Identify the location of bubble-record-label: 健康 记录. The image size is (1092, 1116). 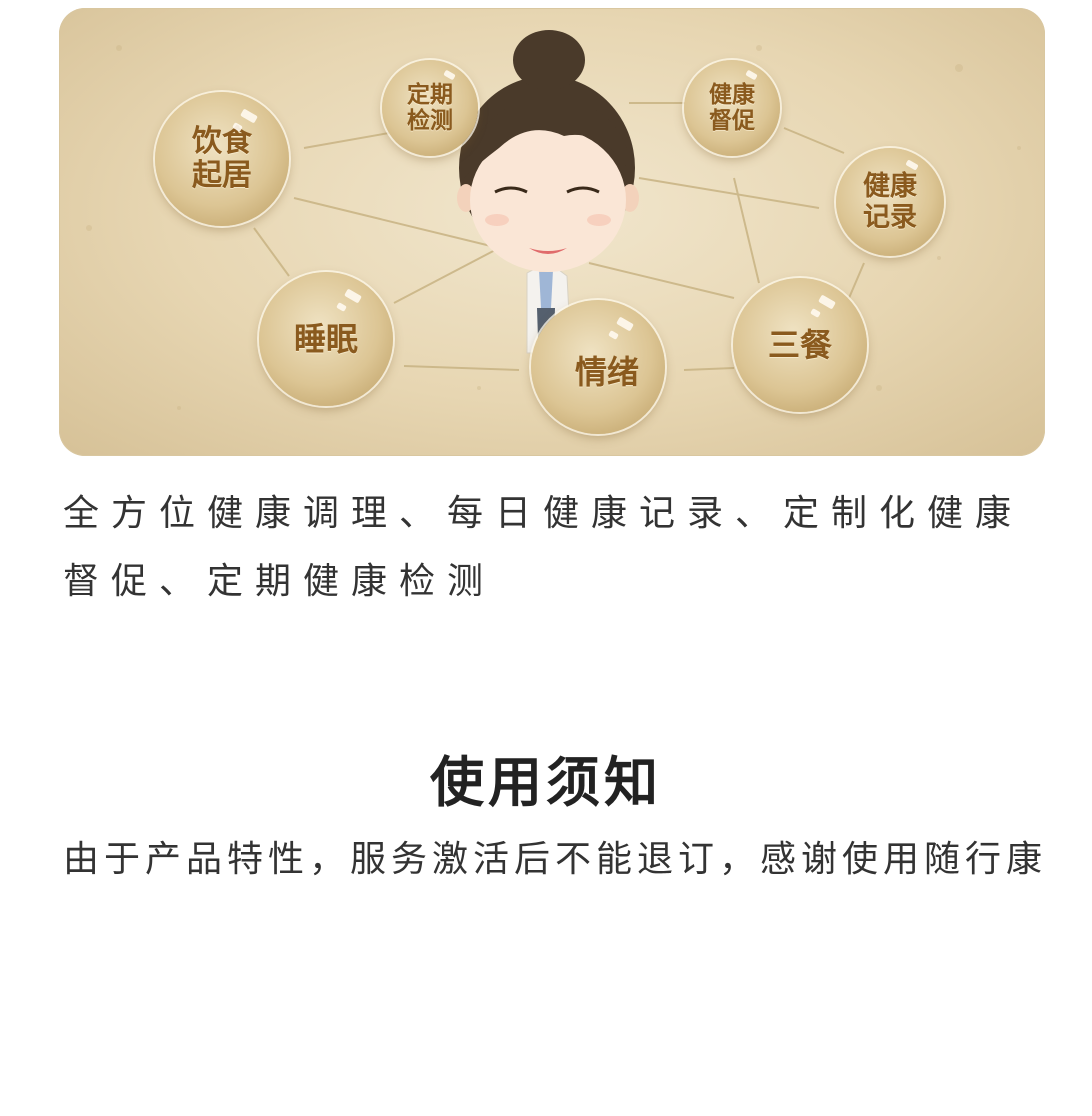
(890, 201).